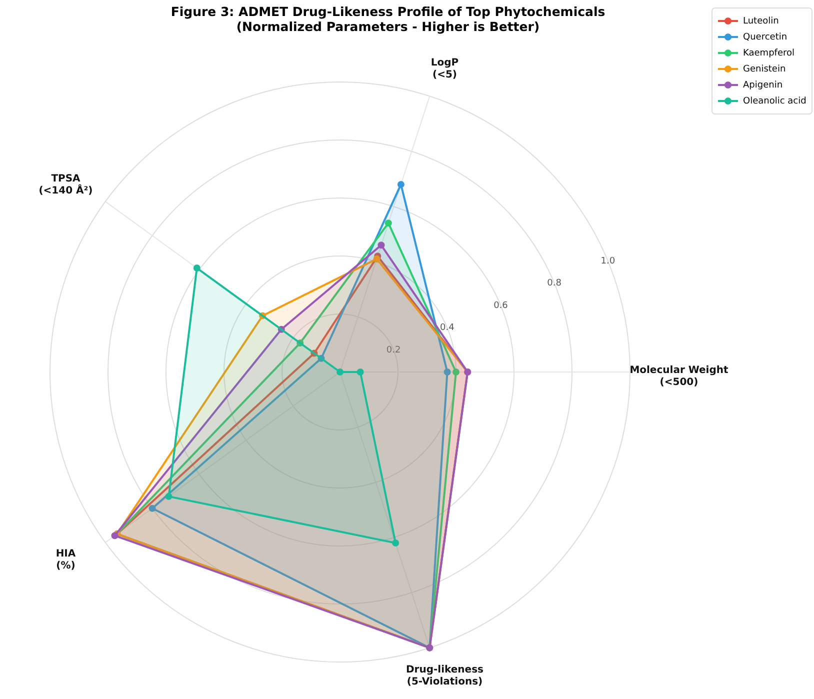 This screenshot has height=699, width=814. I want to click on spoke-label: LogP (<5), so click(444, 68).